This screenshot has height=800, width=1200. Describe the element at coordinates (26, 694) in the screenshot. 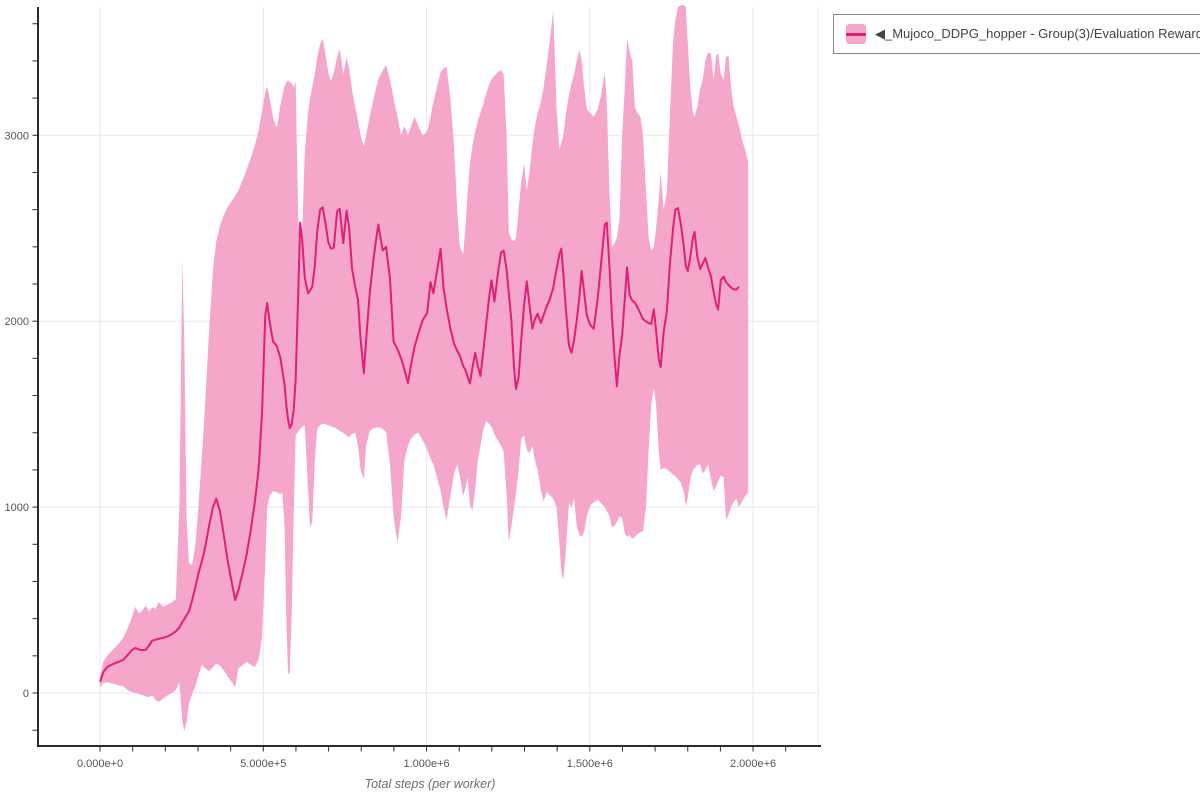

I see `y-tick-label: 0` at that location.